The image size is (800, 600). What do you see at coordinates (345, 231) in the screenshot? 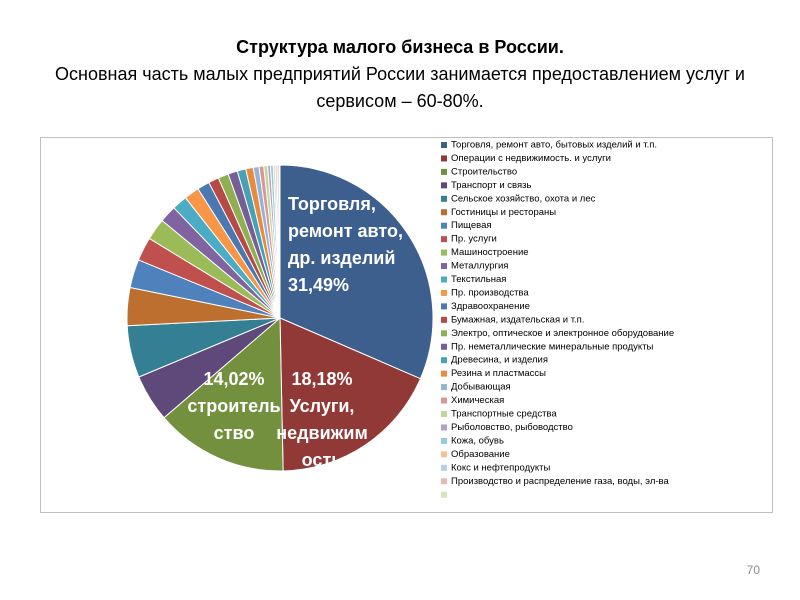
I see `data-label-line: ремонт авто,` at bounding box center [345, 231].